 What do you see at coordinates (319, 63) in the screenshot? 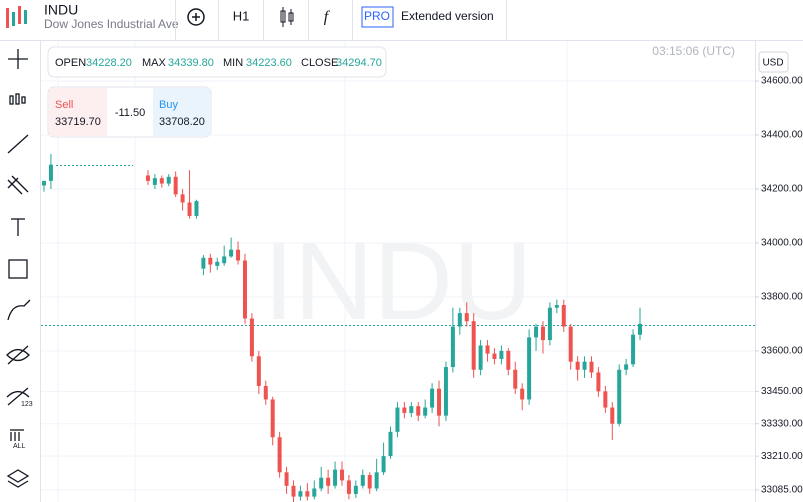
I see `close-label: CLOSE` at bounding box center [319, 63].